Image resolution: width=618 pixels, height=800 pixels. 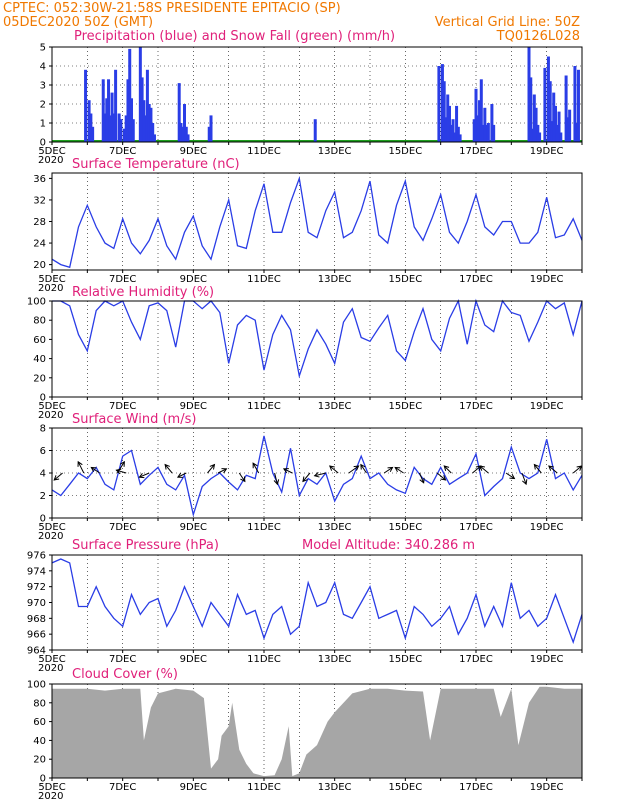 I want to click on wind-title: Surface Wind (m/s), so click(x=134, y=419).